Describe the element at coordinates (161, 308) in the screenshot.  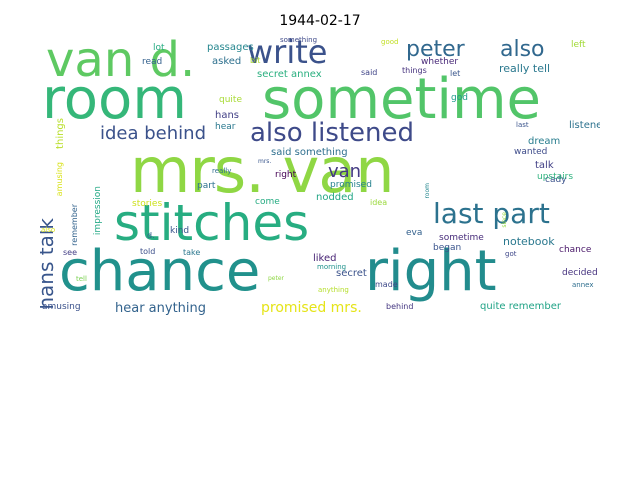
I see `cloud-word: hear anything` at that location.